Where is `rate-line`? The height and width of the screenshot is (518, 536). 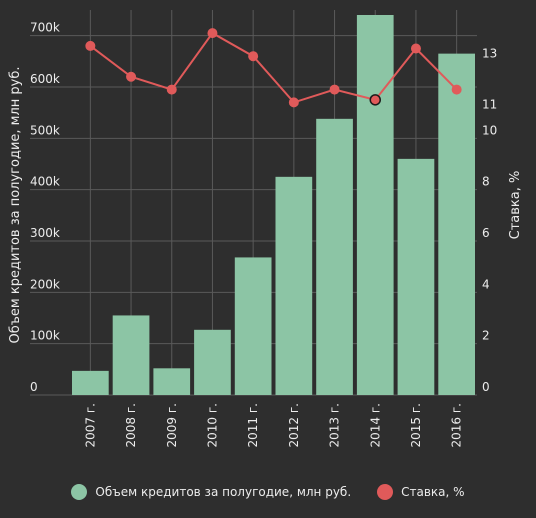 rate-line is located at coordinates (273, 67).